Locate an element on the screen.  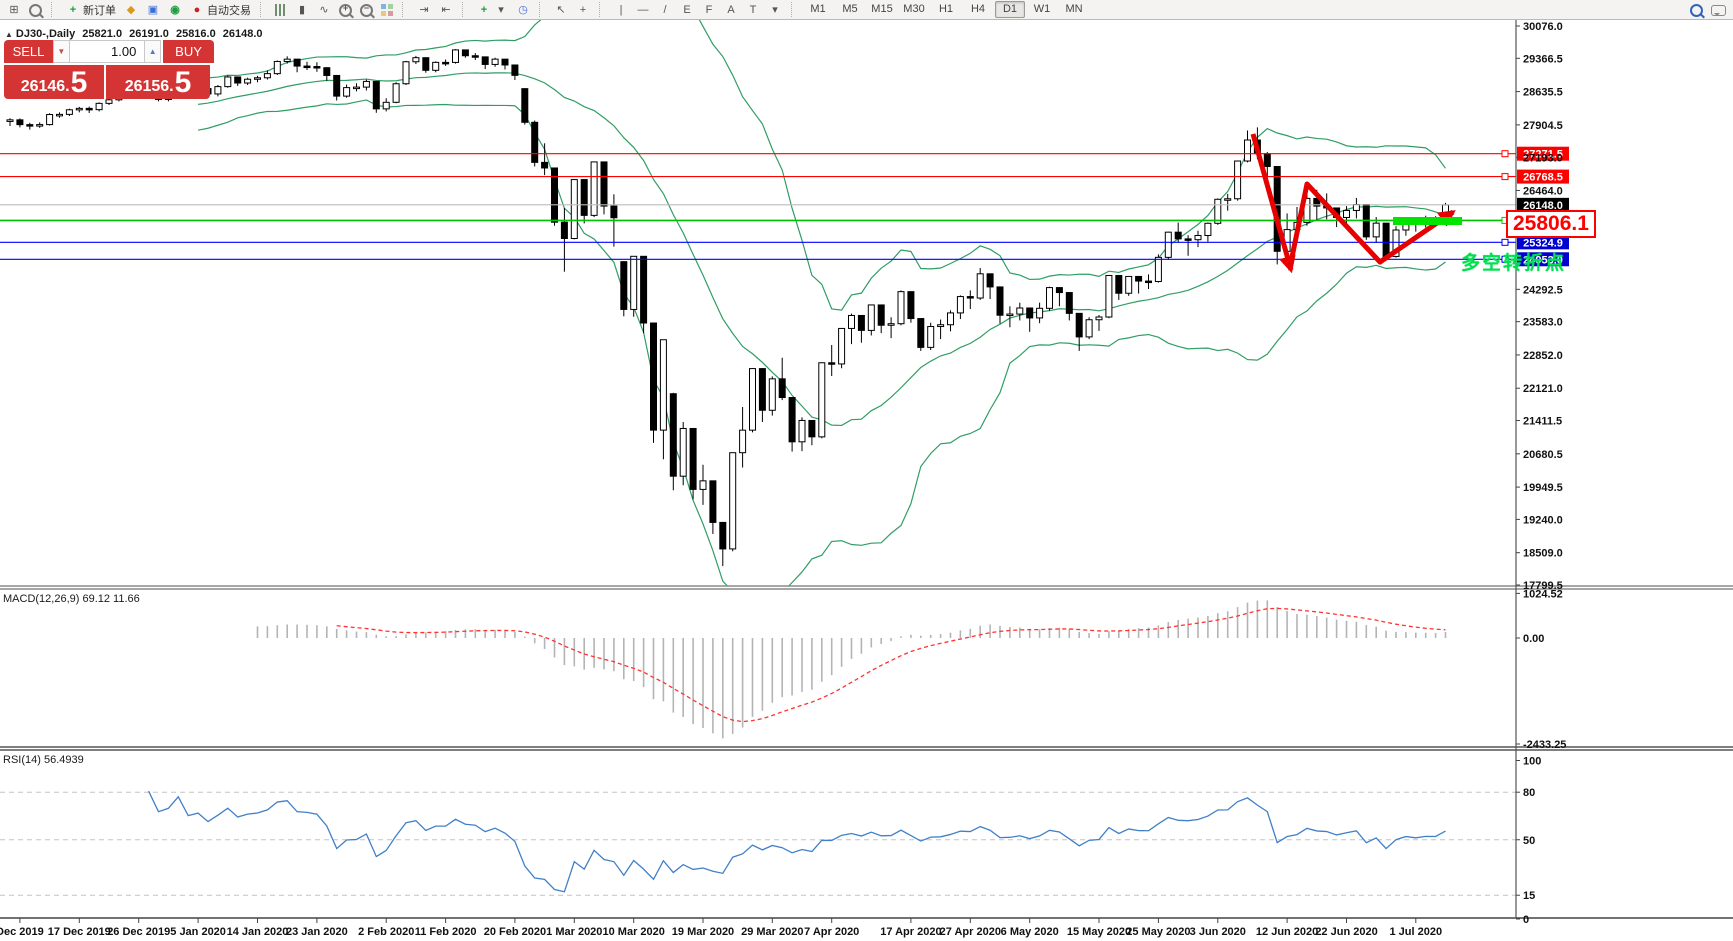
chat-button is located at coordinates (1718, 9).